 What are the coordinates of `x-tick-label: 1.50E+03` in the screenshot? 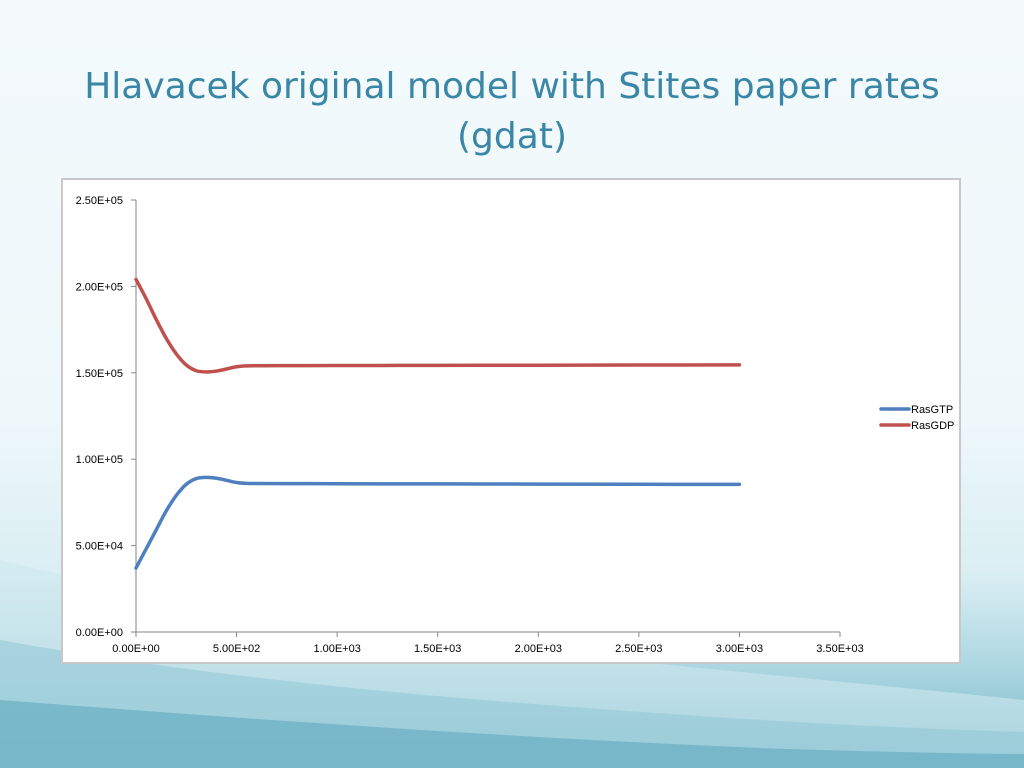 It's located at (437, 649).